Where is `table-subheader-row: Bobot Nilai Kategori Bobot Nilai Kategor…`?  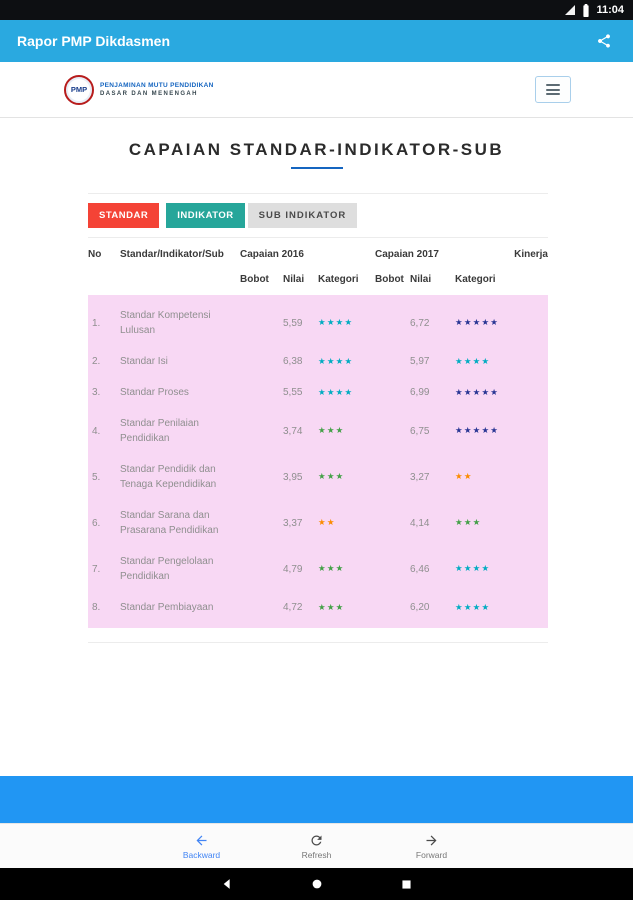 table-subheader-row: Bobot Nilai Kategori Bobot Nilai Kategor… is located at coordinates (318, 278).